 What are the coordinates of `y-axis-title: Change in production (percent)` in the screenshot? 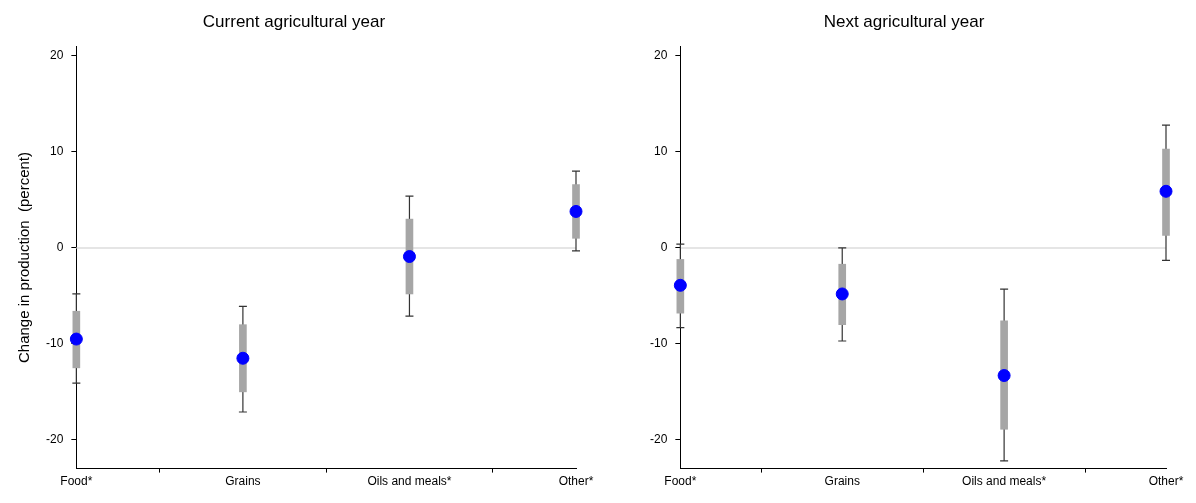 It's located at (24, 257).